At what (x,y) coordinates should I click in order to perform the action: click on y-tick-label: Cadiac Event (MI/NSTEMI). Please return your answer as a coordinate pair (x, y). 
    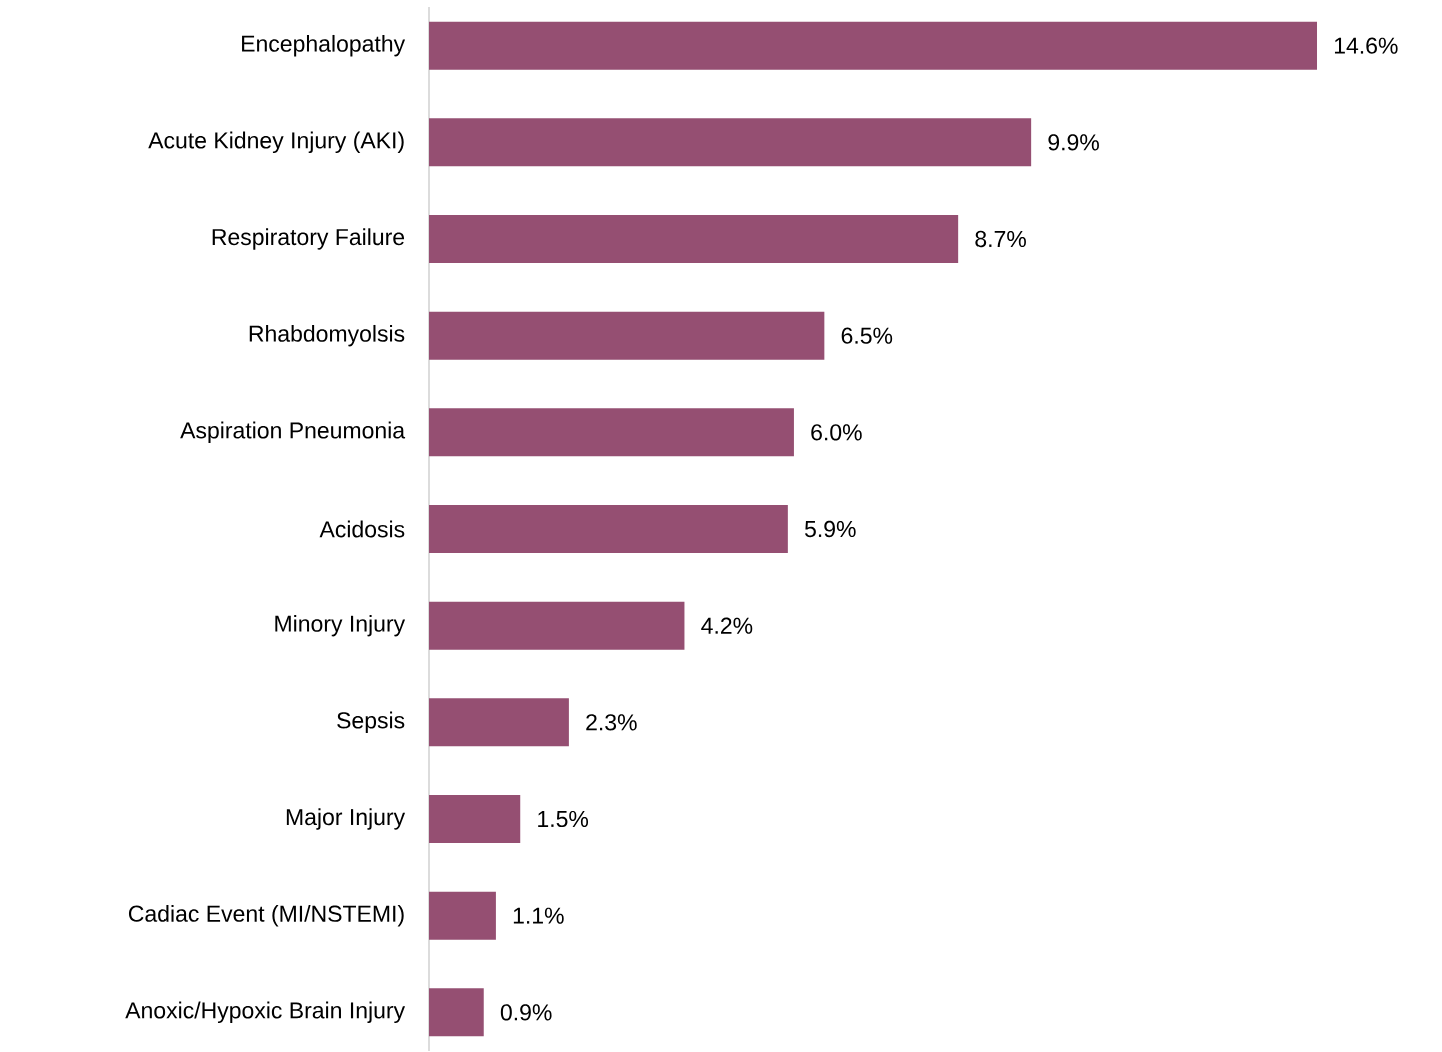
    Looking at the image, I should click on (266, 915).